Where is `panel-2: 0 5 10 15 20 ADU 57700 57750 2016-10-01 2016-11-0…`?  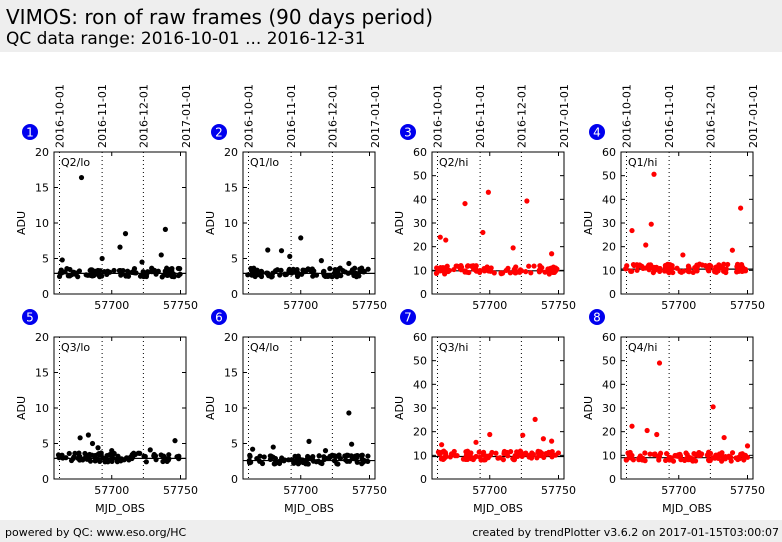 panel-2: 0 5 10 15 20 ADU 57700 57750 2016-10-01 2016-11-0… is located at coordinates (295, 198).